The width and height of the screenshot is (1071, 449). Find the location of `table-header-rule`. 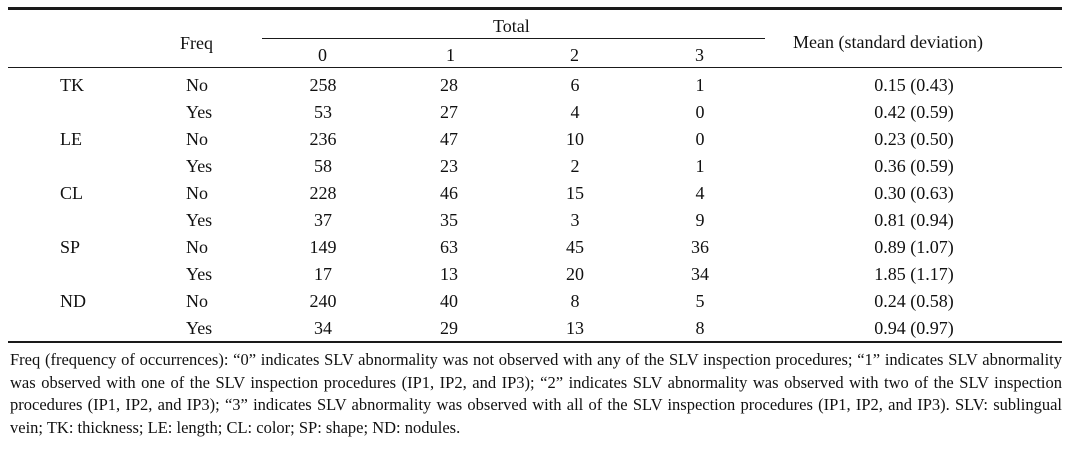

table-header-rule is located at coordinates (535, 67).